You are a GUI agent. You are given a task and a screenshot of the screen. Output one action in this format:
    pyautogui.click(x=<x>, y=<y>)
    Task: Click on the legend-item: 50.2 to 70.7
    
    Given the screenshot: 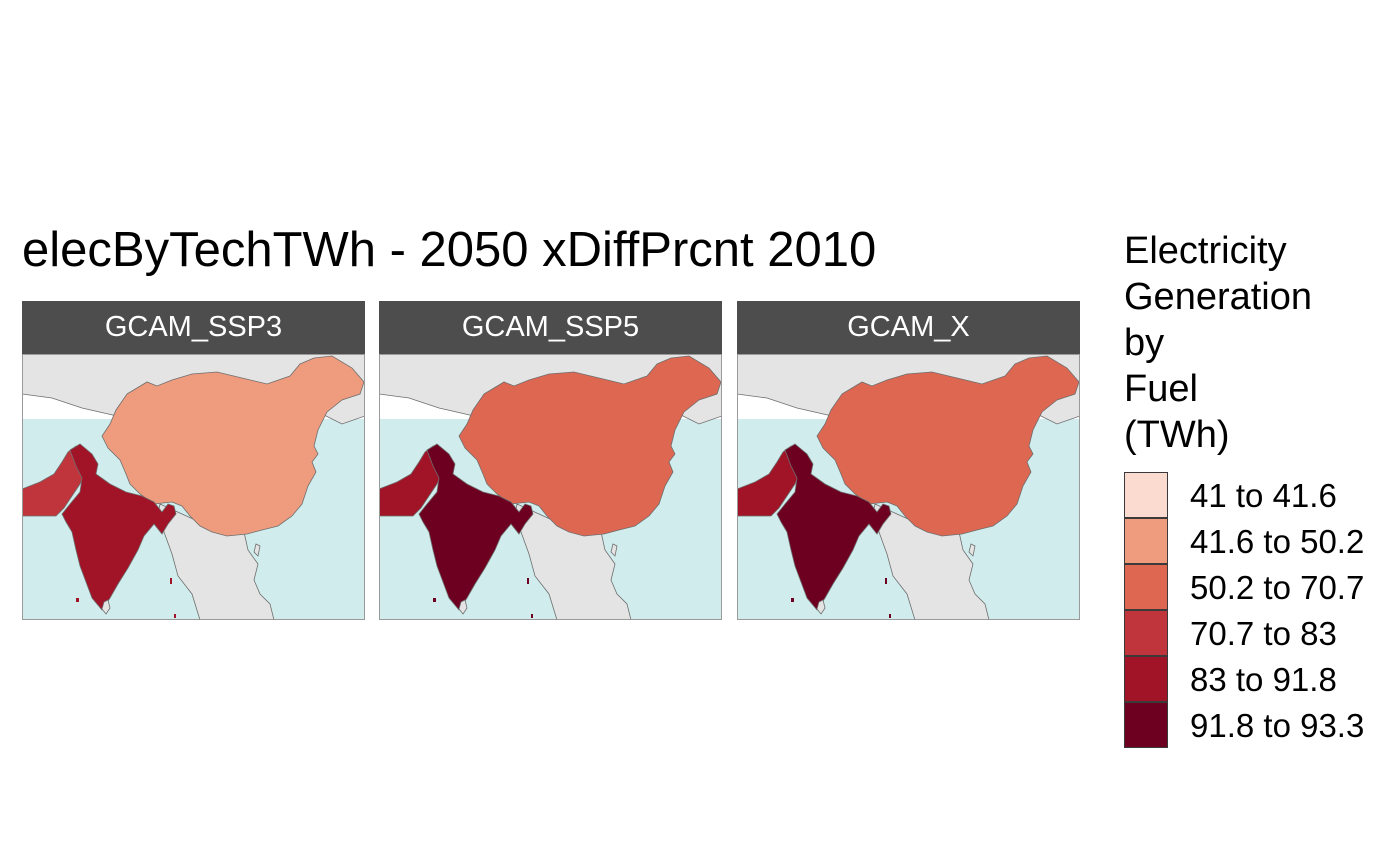 What is the action you would take?
    pyautogui.click(x=1259, y=587)
    